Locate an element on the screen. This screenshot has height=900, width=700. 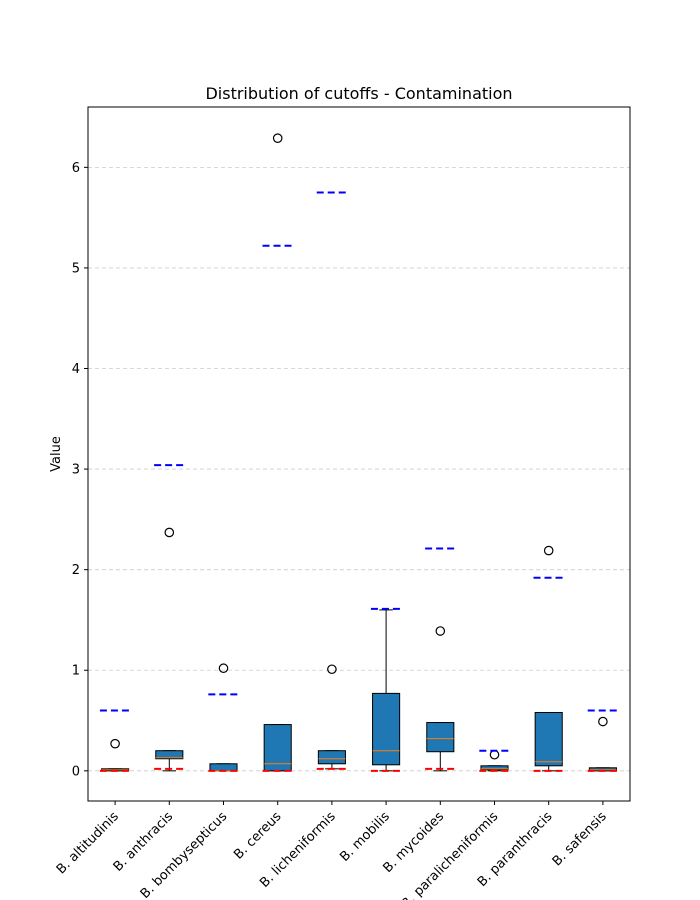
chart-title: Distribution of cutoffs - Contamination is located at coordinates (358, 93).